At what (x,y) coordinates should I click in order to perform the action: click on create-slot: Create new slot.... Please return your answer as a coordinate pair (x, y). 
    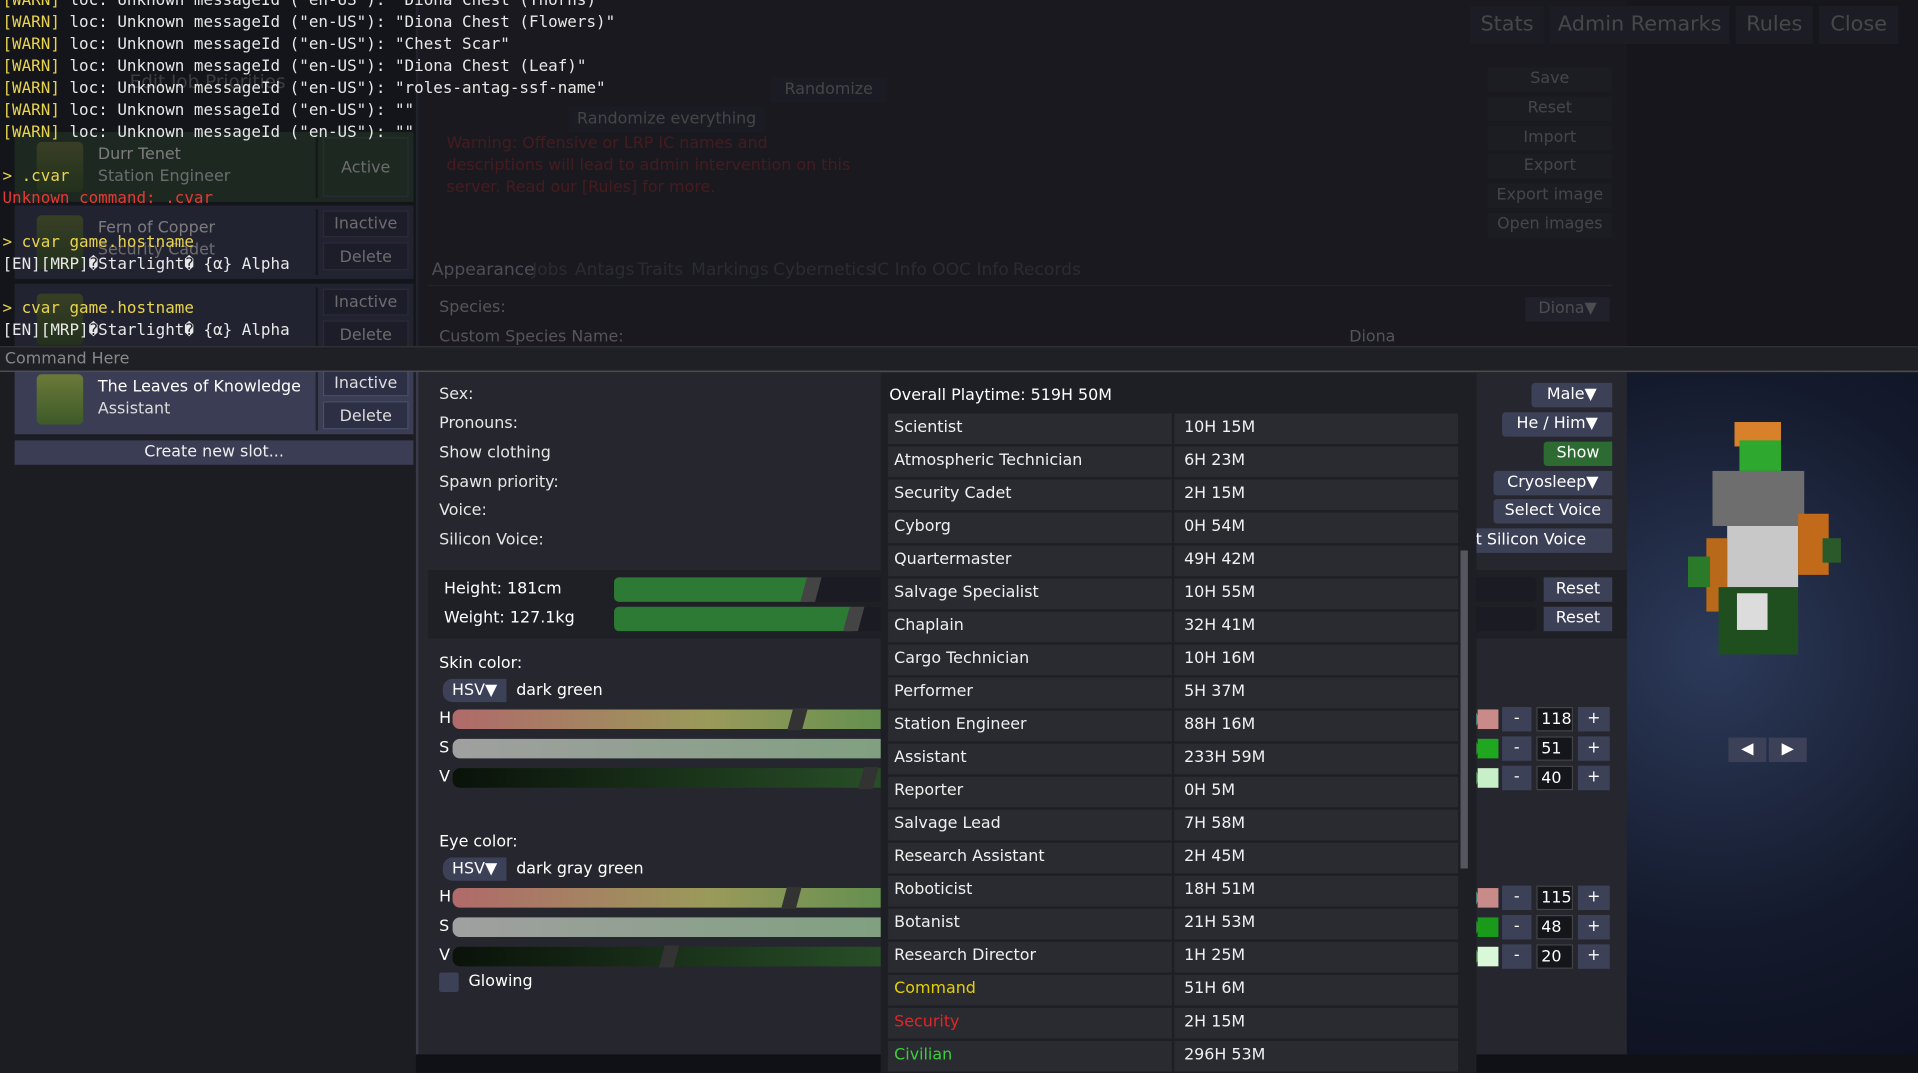
    Looking at the image, I should click on (214, 452).